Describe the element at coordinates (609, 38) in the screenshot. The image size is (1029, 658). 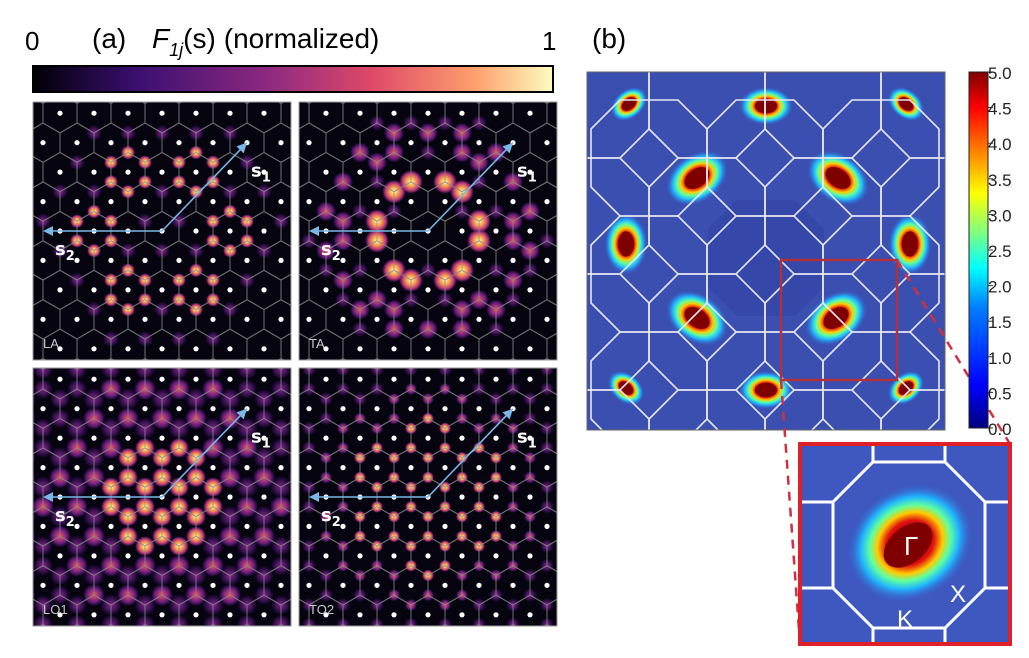
I see `panel-b-label: (b)` at that location.